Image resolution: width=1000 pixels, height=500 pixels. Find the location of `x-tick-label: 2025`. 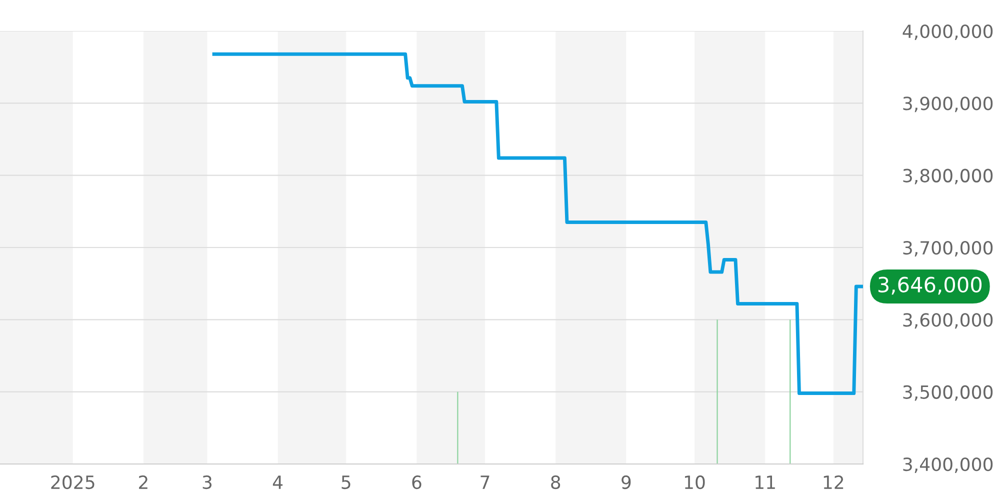

x-tick-label: 2025 is located at coordinates (72, 482).